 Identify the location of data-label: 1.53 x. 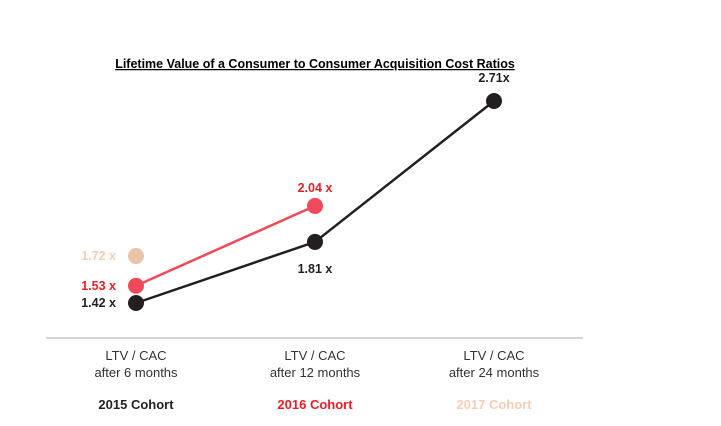
(98, 286).